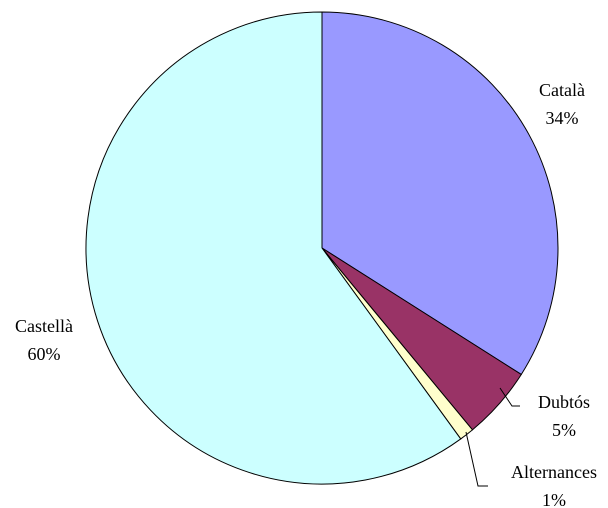 The height and width of the screenshot is (508, 608). What do you see at coordinates (554, 485) in the screenshot?
I see `data-label-alternances: Alternances 1%` at bounding box center [554, 485].